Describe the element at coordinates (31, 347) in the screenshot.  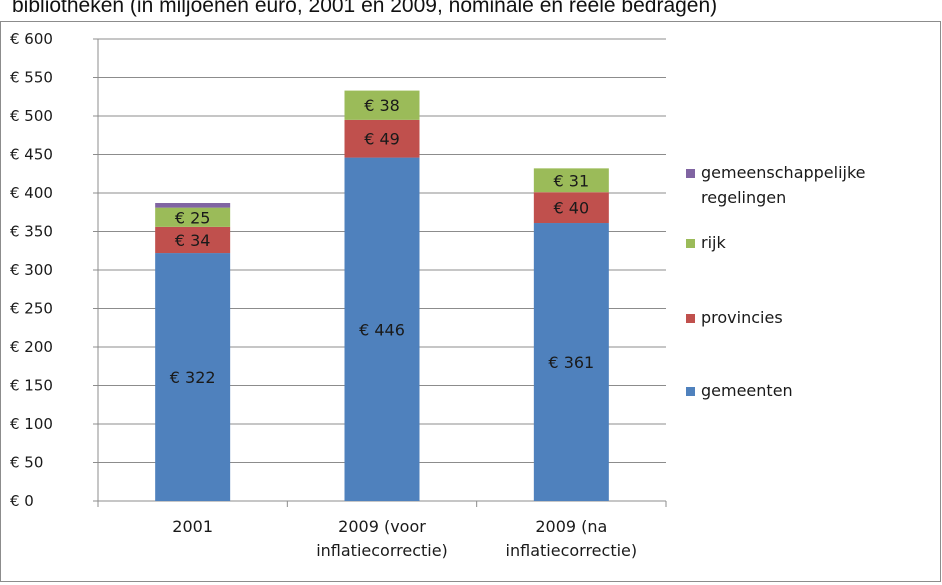
I see `y-tick-label: € 200` at that location.